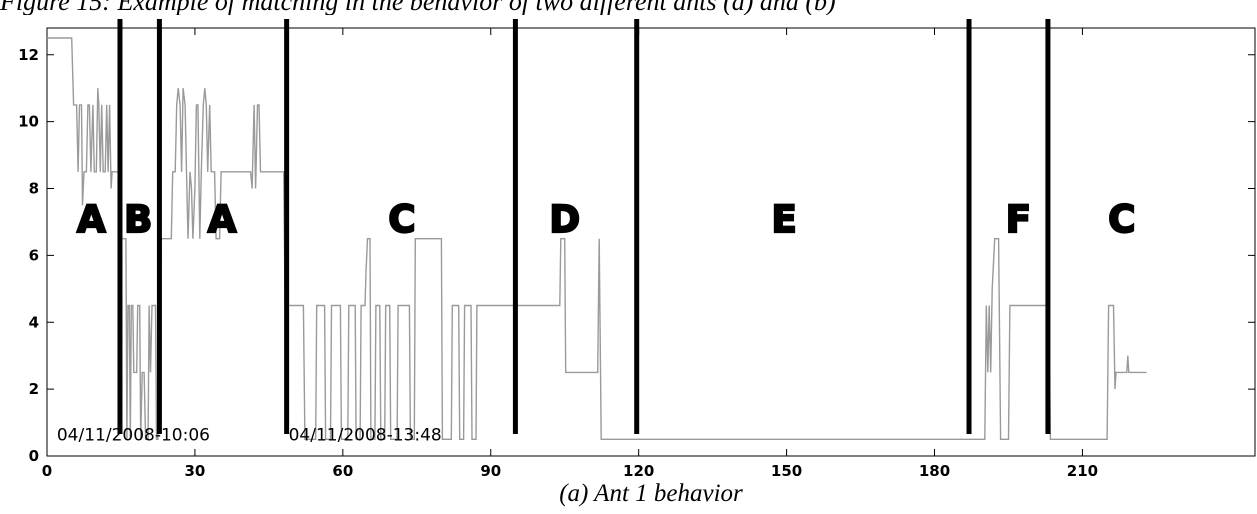  Describe the element at coordinates (786, 471) in the screenshot. I see `x-tick-label: 150` at that location.